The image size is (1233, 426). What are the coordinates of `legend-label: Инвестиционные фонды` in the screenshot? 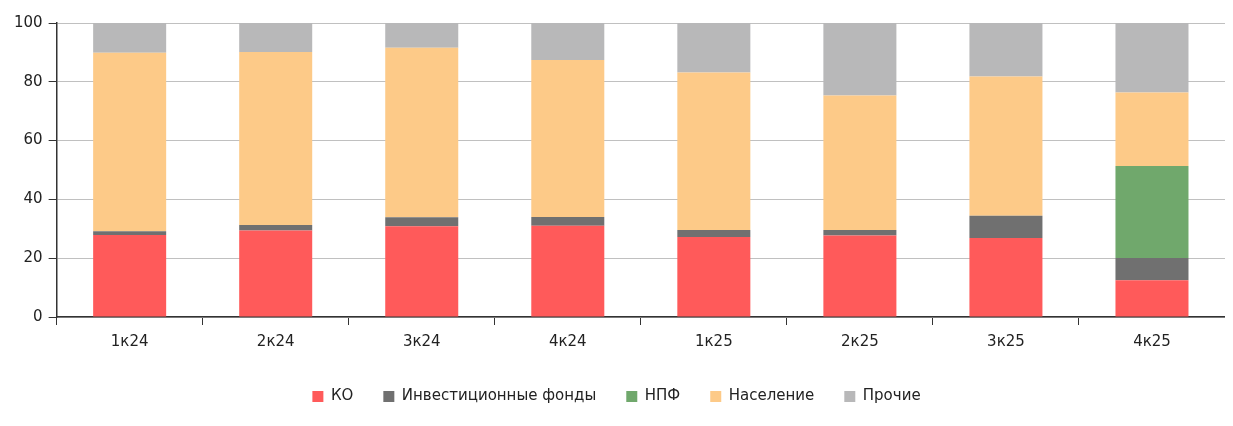 It's located at (499, 395).